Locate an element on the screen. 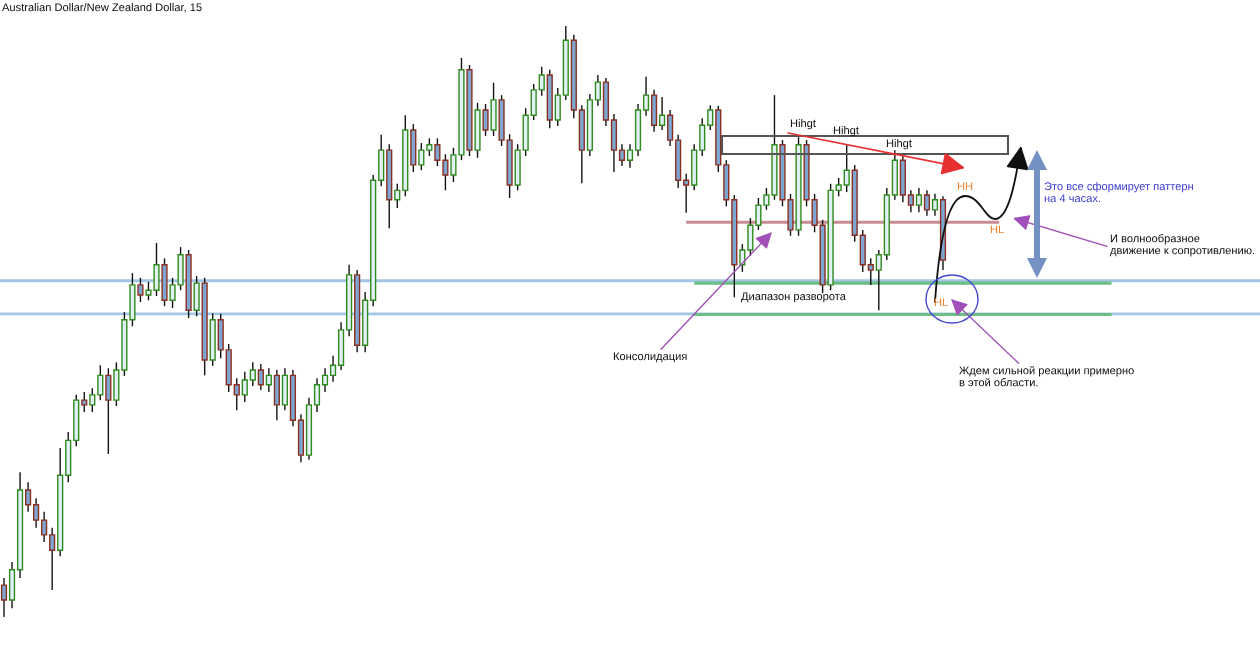 The height and width of the screenshot is (649, 1260). annotation: Консолидация is located at coordinates (650, 357).